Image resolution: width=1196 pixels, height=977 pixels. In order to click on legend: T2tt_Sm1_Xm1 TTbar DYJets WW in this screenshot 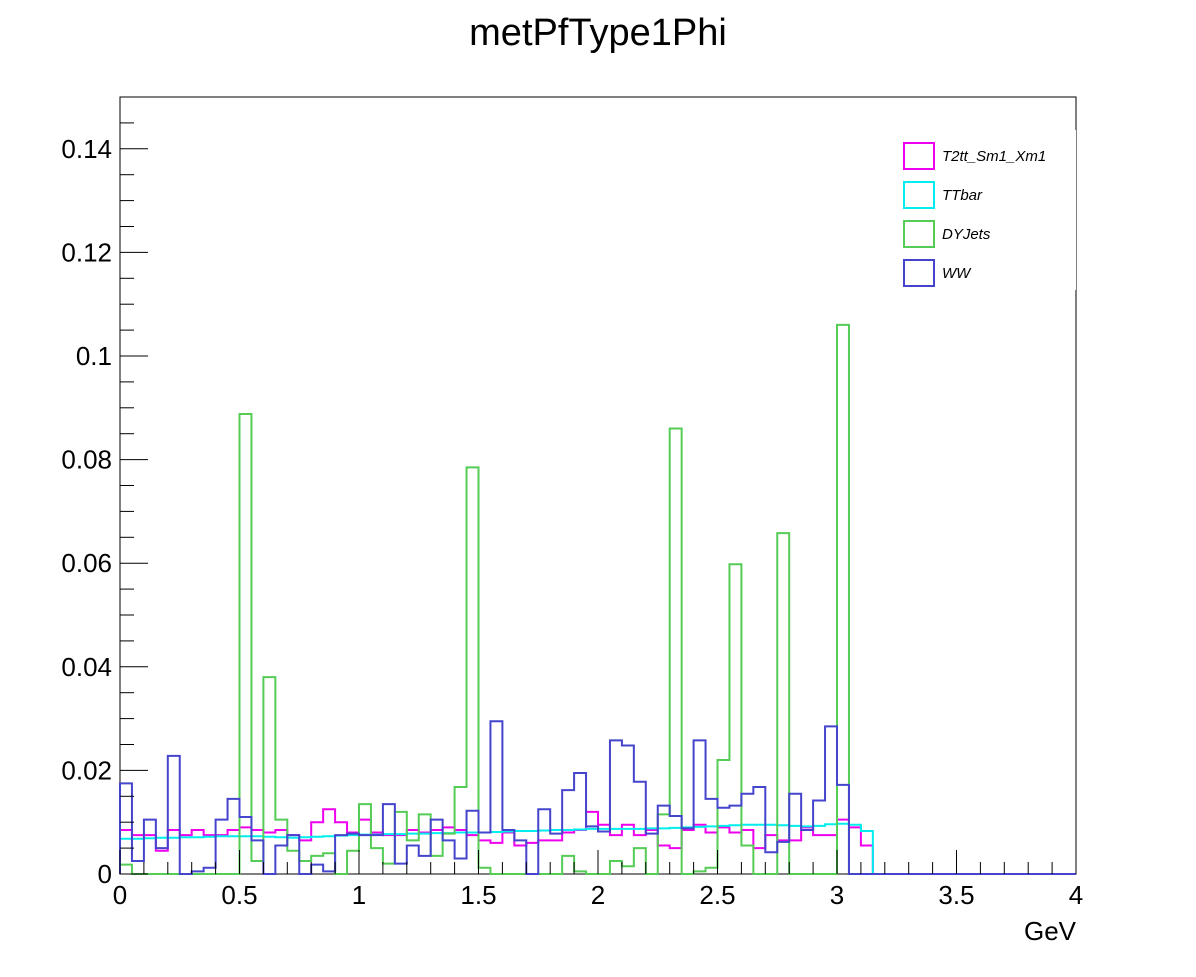, I will do `click(986, 210)`.